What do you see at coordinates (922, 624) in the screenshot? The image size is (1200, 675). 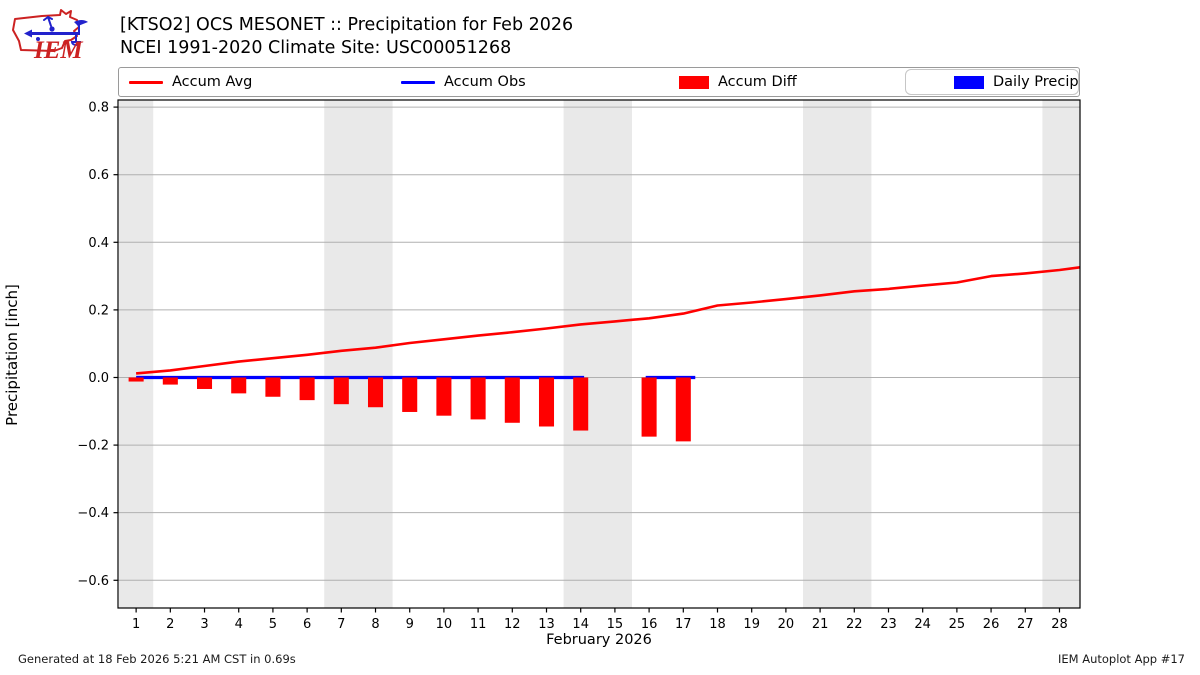 I see `x-tick-label: 24` at bounding box center [922, 624].